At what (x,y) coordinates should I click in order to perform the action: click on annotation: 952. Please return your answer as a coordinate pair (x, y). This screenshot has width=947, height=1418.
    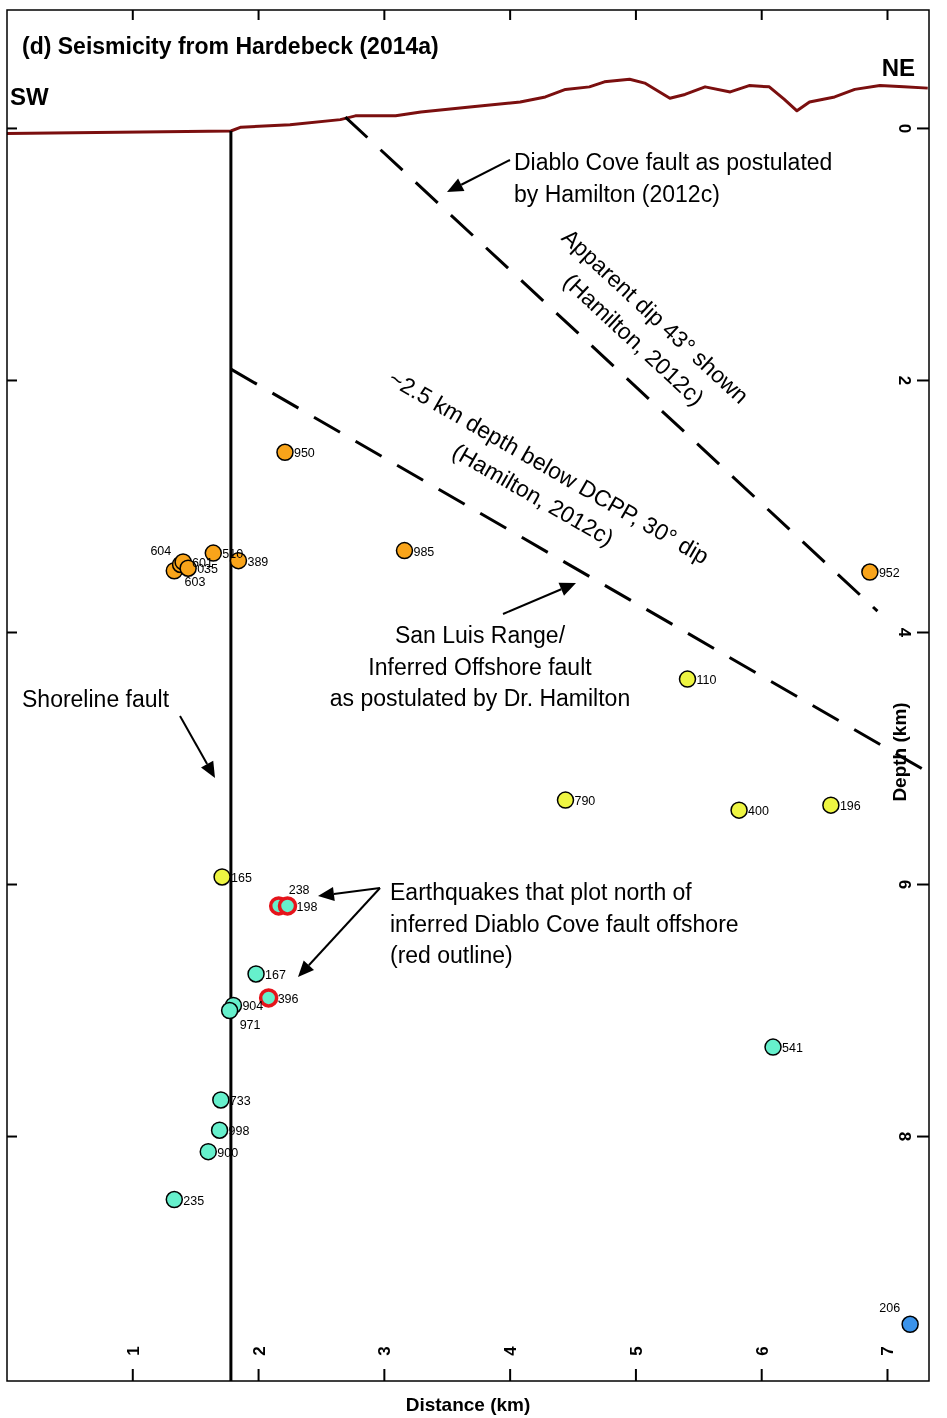
    Looking at the image, I should click on (889, 573).